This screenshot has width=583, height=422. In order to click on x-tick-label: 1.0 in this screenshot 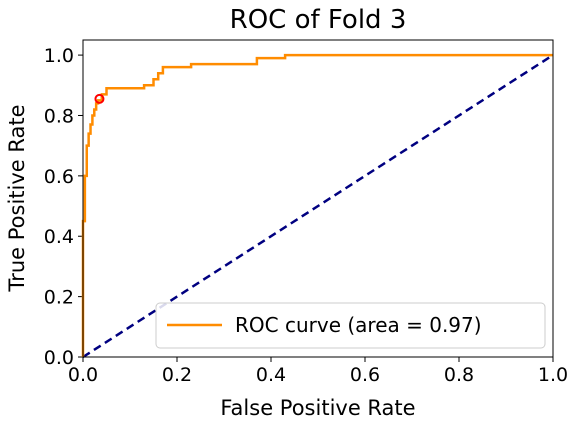, I will do `click(553, 375)`.